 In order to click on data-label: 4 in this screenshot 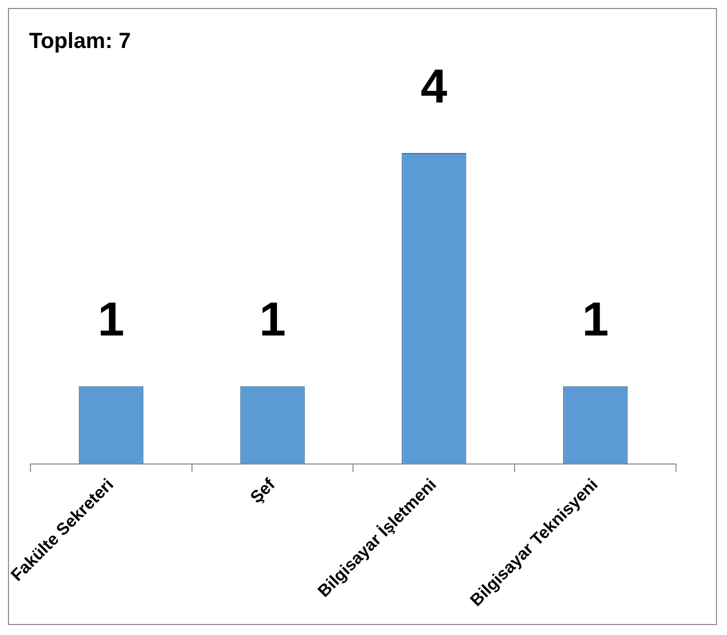, I will do `click(434, 87)`.